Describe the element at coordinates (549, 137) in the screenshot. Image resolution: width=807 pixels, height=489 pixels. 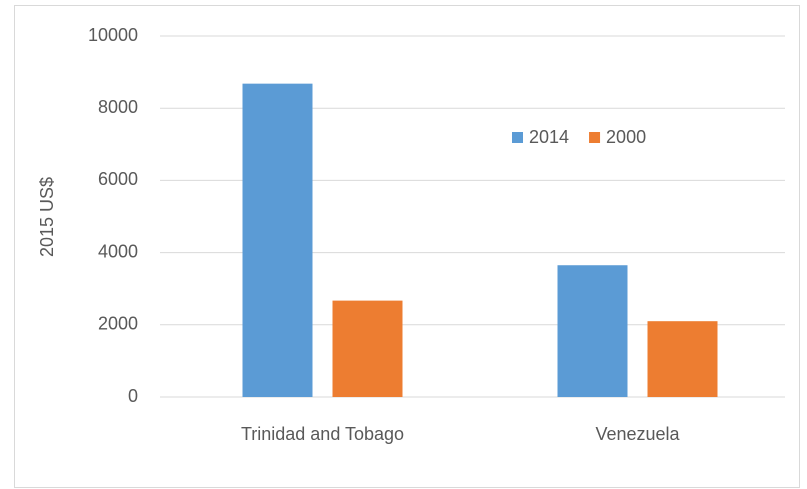
I see `legend-label: 2014` at that location.